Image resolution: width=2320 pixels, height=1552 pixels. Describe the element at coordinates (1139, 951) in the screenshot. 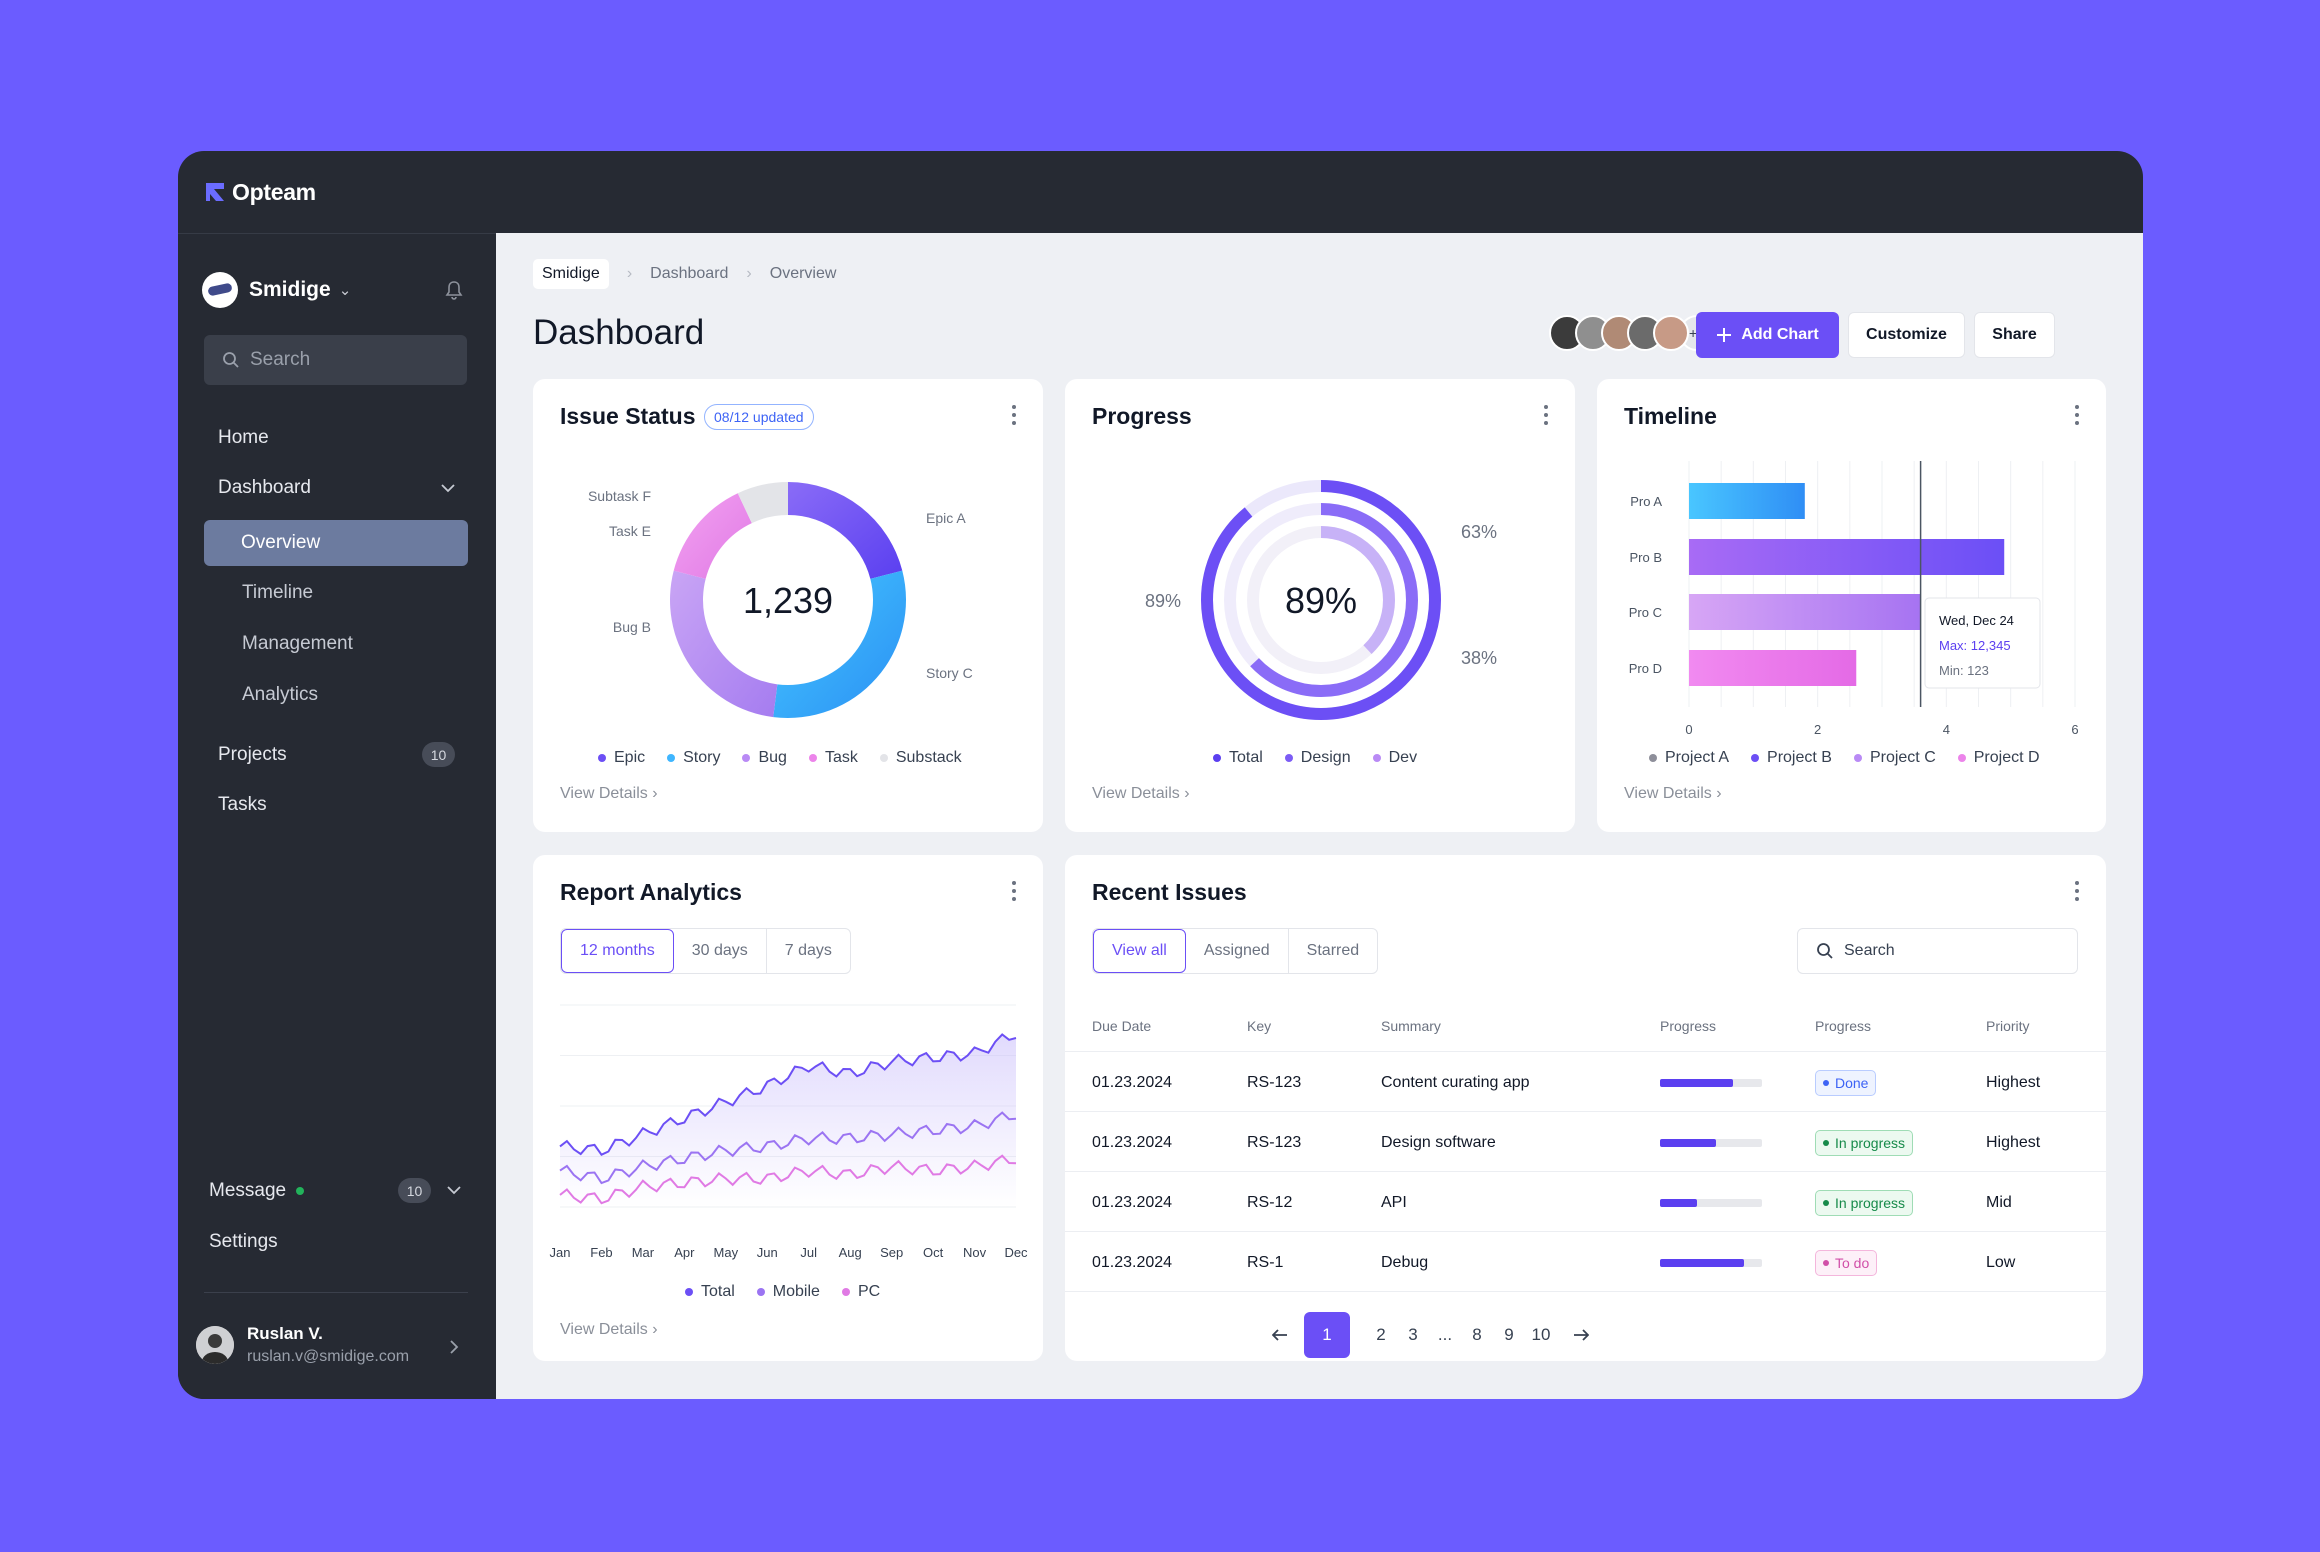

I see `tab-view-all: View all` at that location.